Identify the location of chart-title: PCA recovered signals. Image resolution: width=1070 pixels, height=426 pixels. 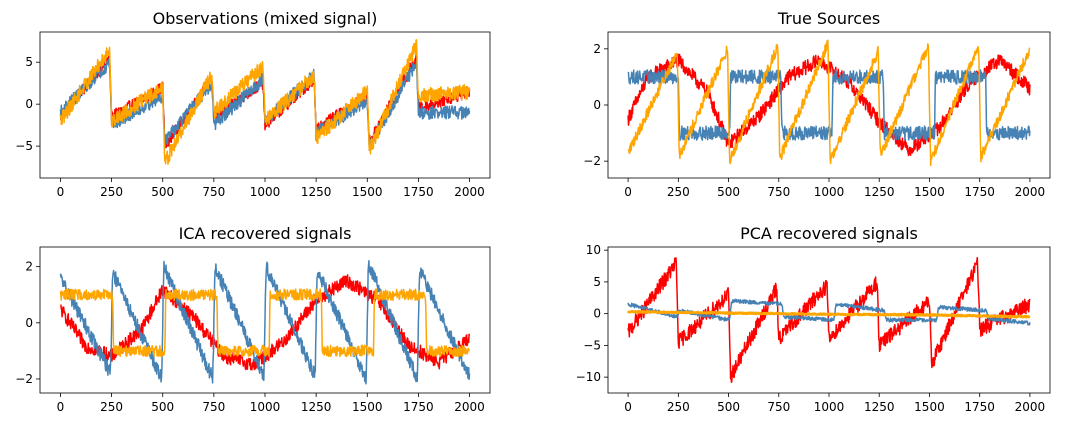
(829, 233).